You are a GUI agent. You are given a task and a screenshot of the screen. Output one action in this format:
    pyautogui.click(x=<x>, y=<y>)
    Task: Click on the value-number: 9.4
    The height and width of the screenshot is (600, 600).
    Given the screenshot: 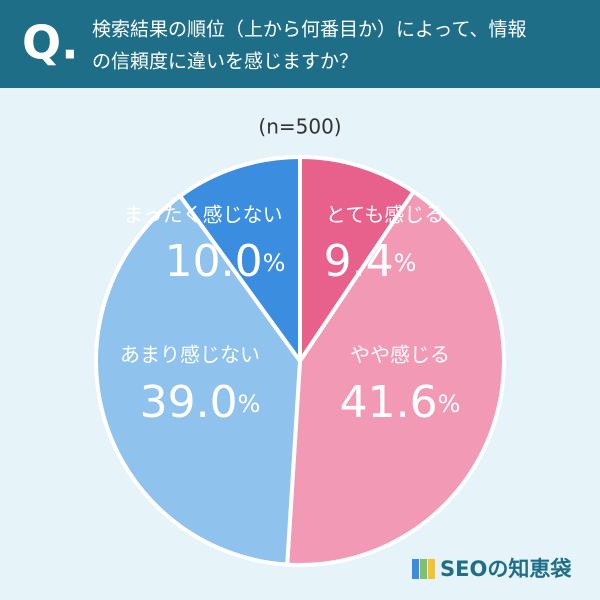 What is the action you would take?
    pyautogui.click(x=359, y=261)
    